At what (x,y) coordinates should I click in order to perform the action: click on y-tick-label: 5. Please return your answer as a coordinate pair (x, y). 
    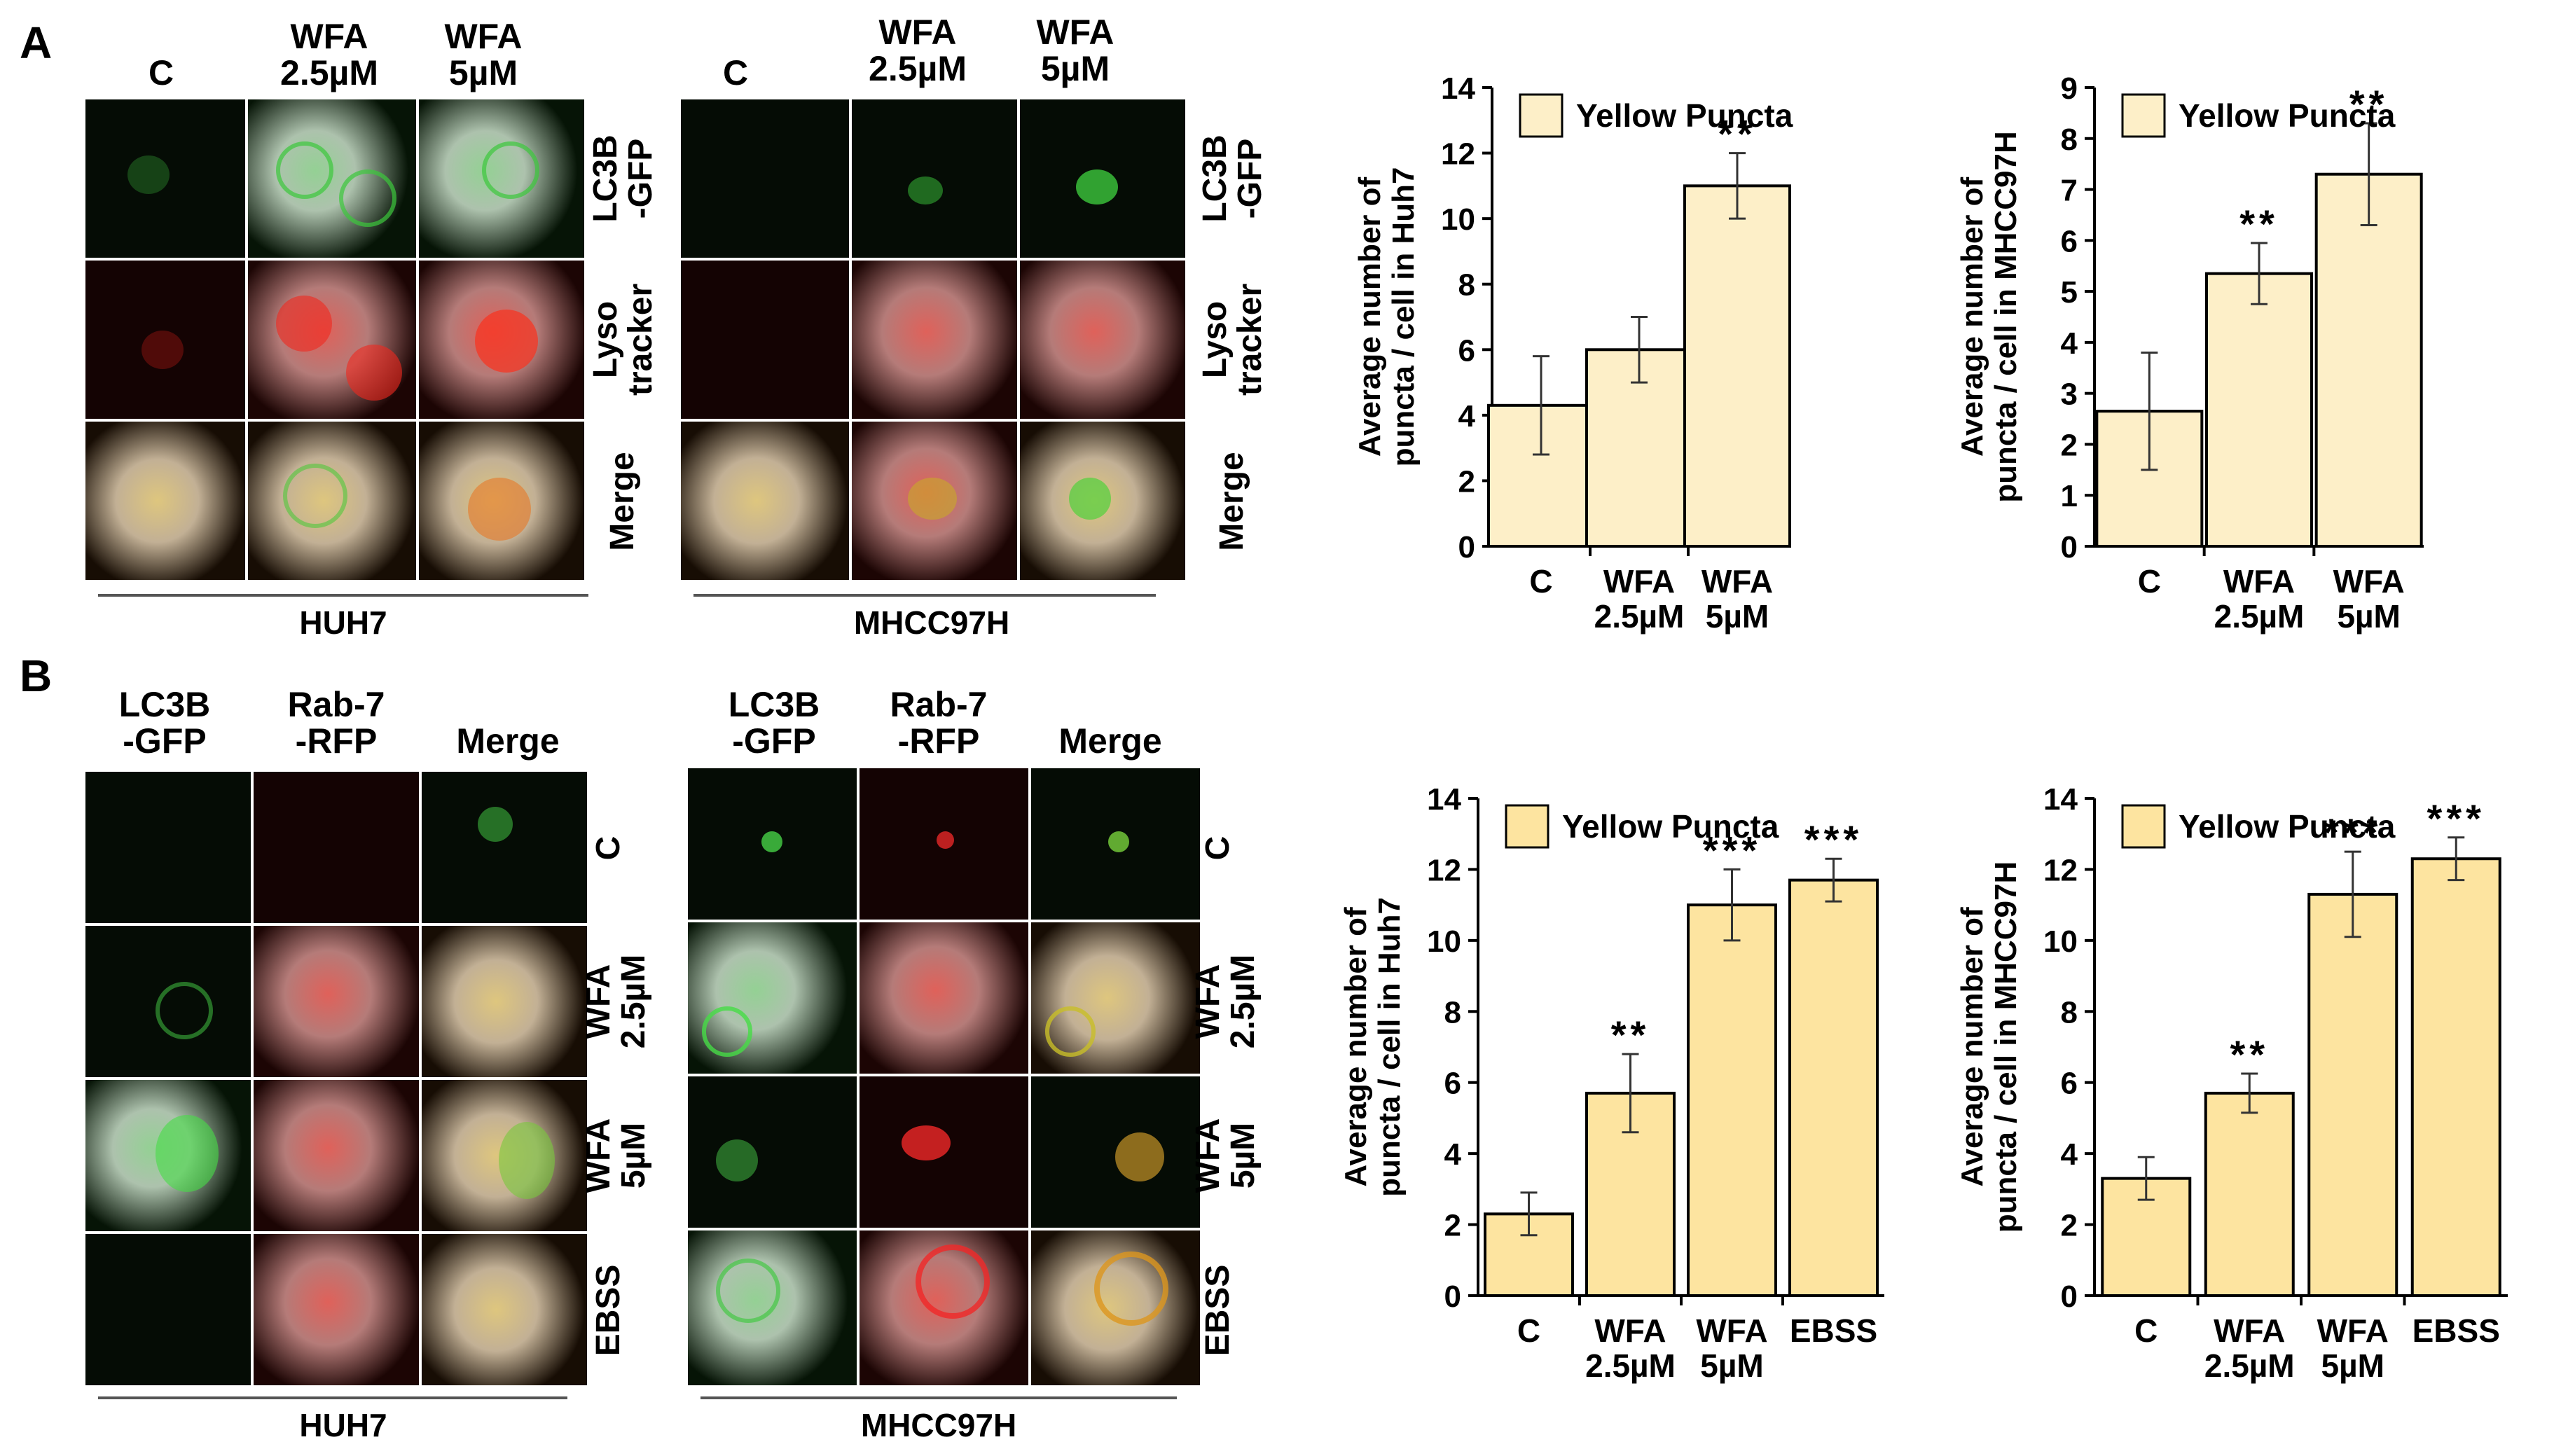
    Looking at the image, I should click on (2069, 292).